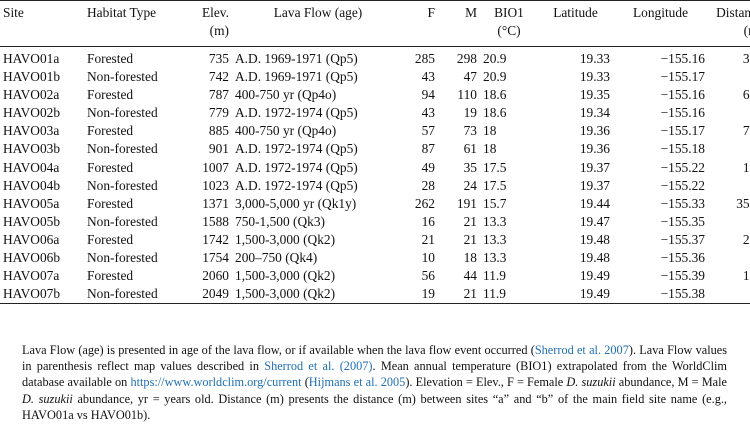  I want to click on cell-site: HAVO07a, so click(31, 276).